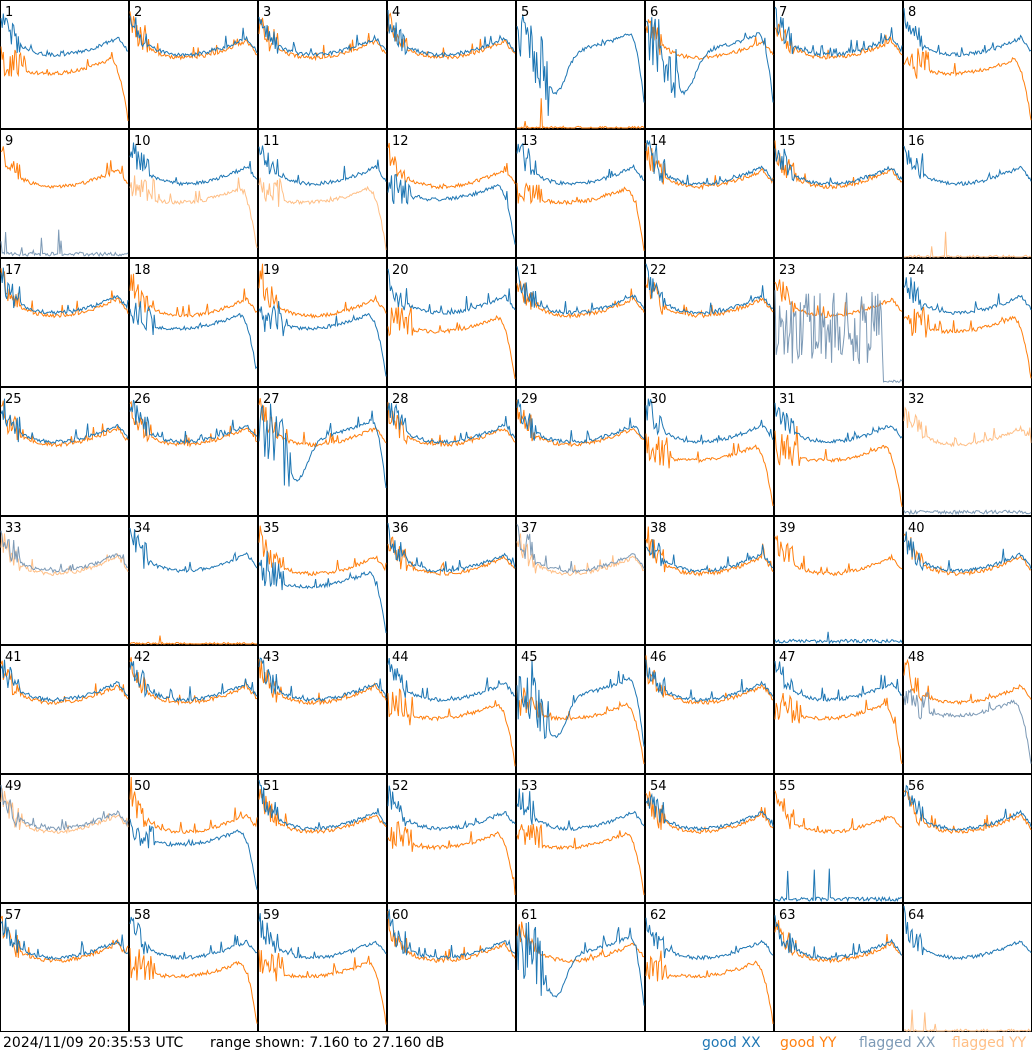 This screenshot has width=1033, height=1053. Describe the element at coordinates (731, 1043) in the screenshot. I see `legend-good-xx: good XX` at that location.